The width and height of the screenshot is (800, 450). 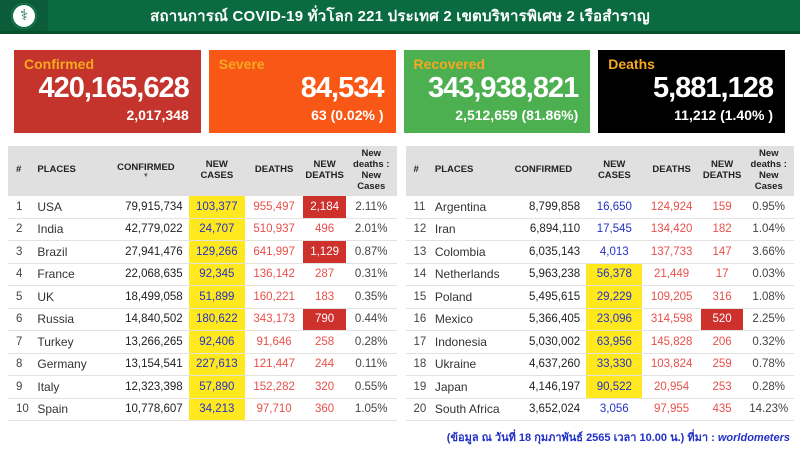 What do you see at coordinates (19, 410) in the screenshot?
I see `rank-cell: 10` at bounding box center [19, 410].